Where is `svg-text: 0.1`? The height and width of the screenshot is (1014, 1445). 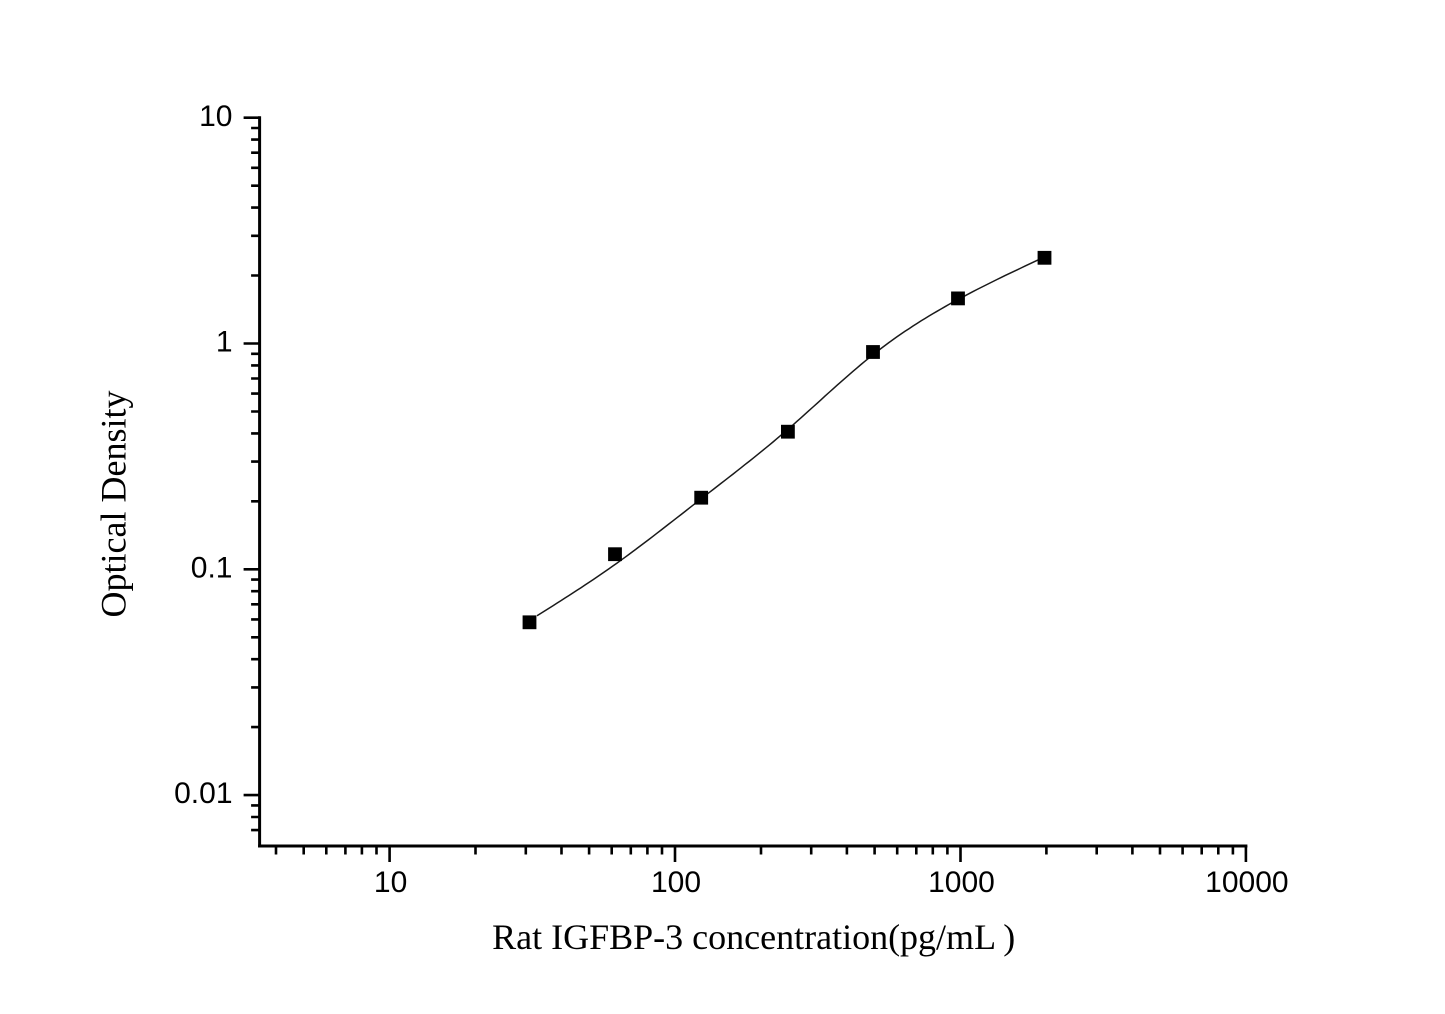
svg-text: 0.1 is located at coordinates (212, 567).